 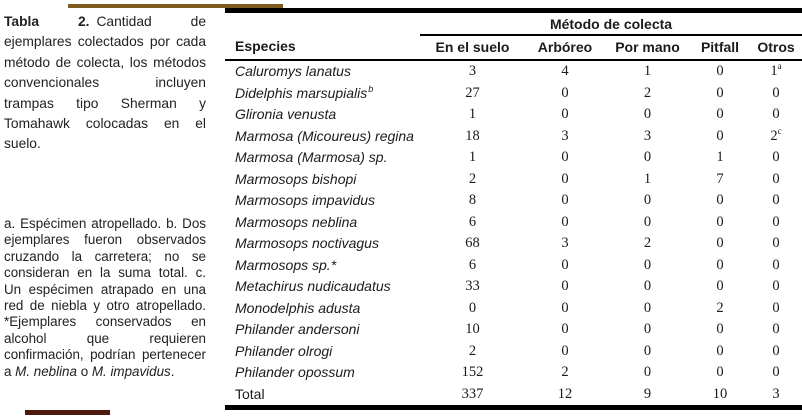 What do you see at coordinates (286, 114) in the screenshot?
I see `species-cell: Glironia venusta` at bounding box center [286, 114].